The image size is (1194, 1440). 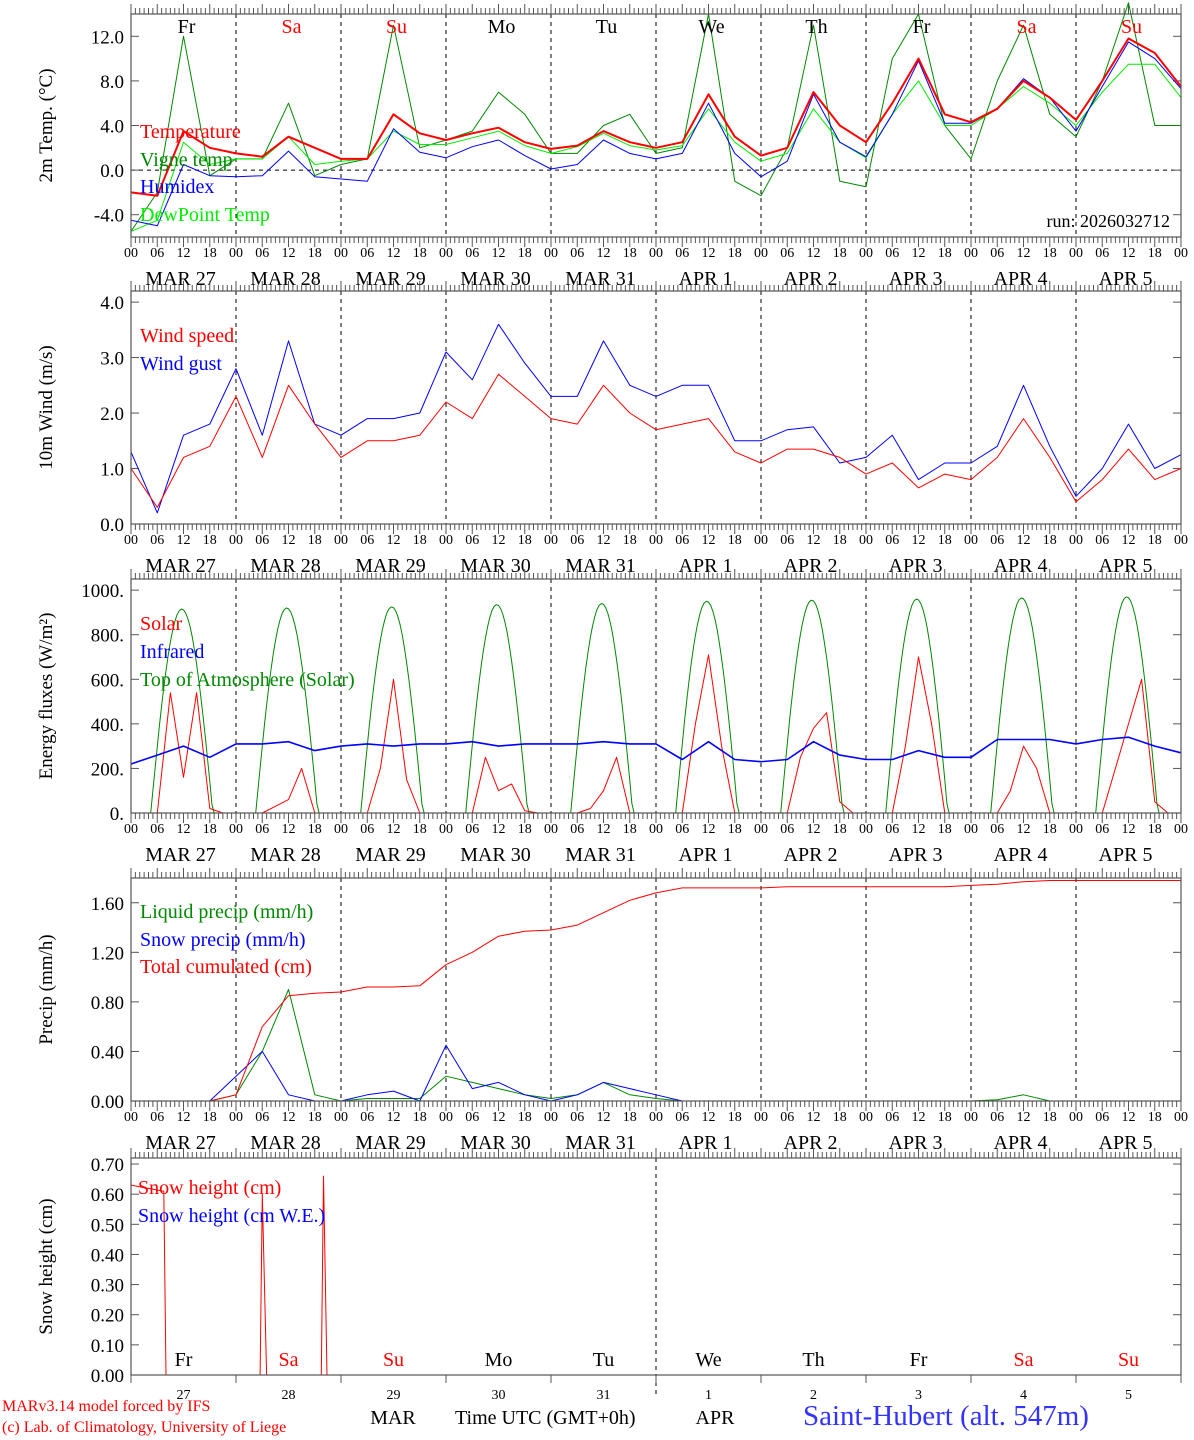 I want to click on y-tick-label: 2.0, so click(x=112, y=414).